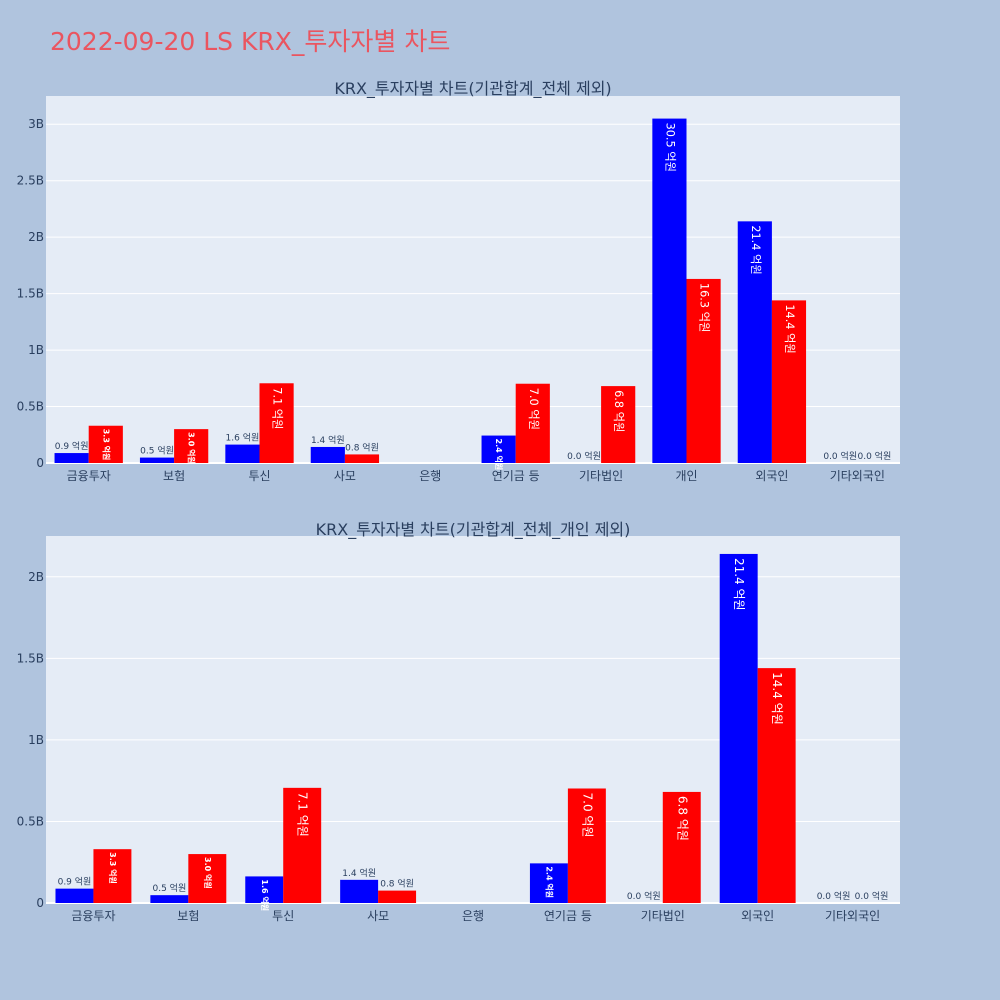 The height and width of the screenshot is (1000, 1000). Describe the element at coordinates (472, 89) in the screenshot. I see `chart-title: KRX_투자자별 차트(기관합계_전체 제외)` at that location.